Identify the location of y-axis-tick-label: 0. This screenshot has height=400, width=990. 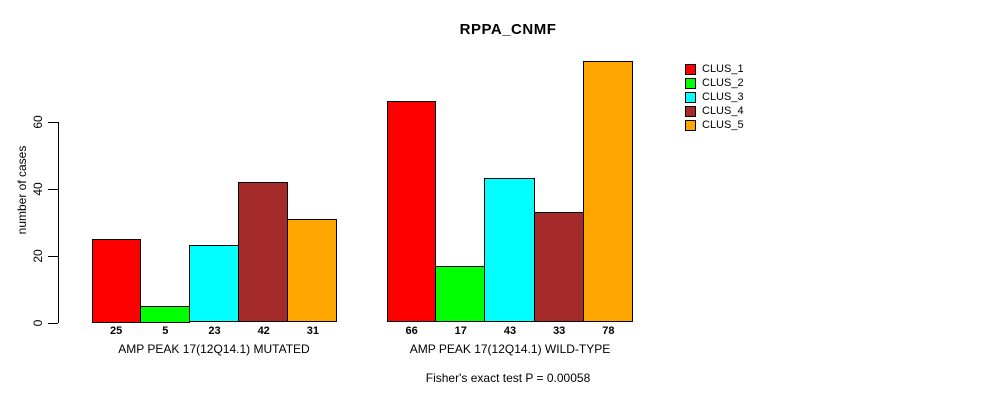
(38, 322).